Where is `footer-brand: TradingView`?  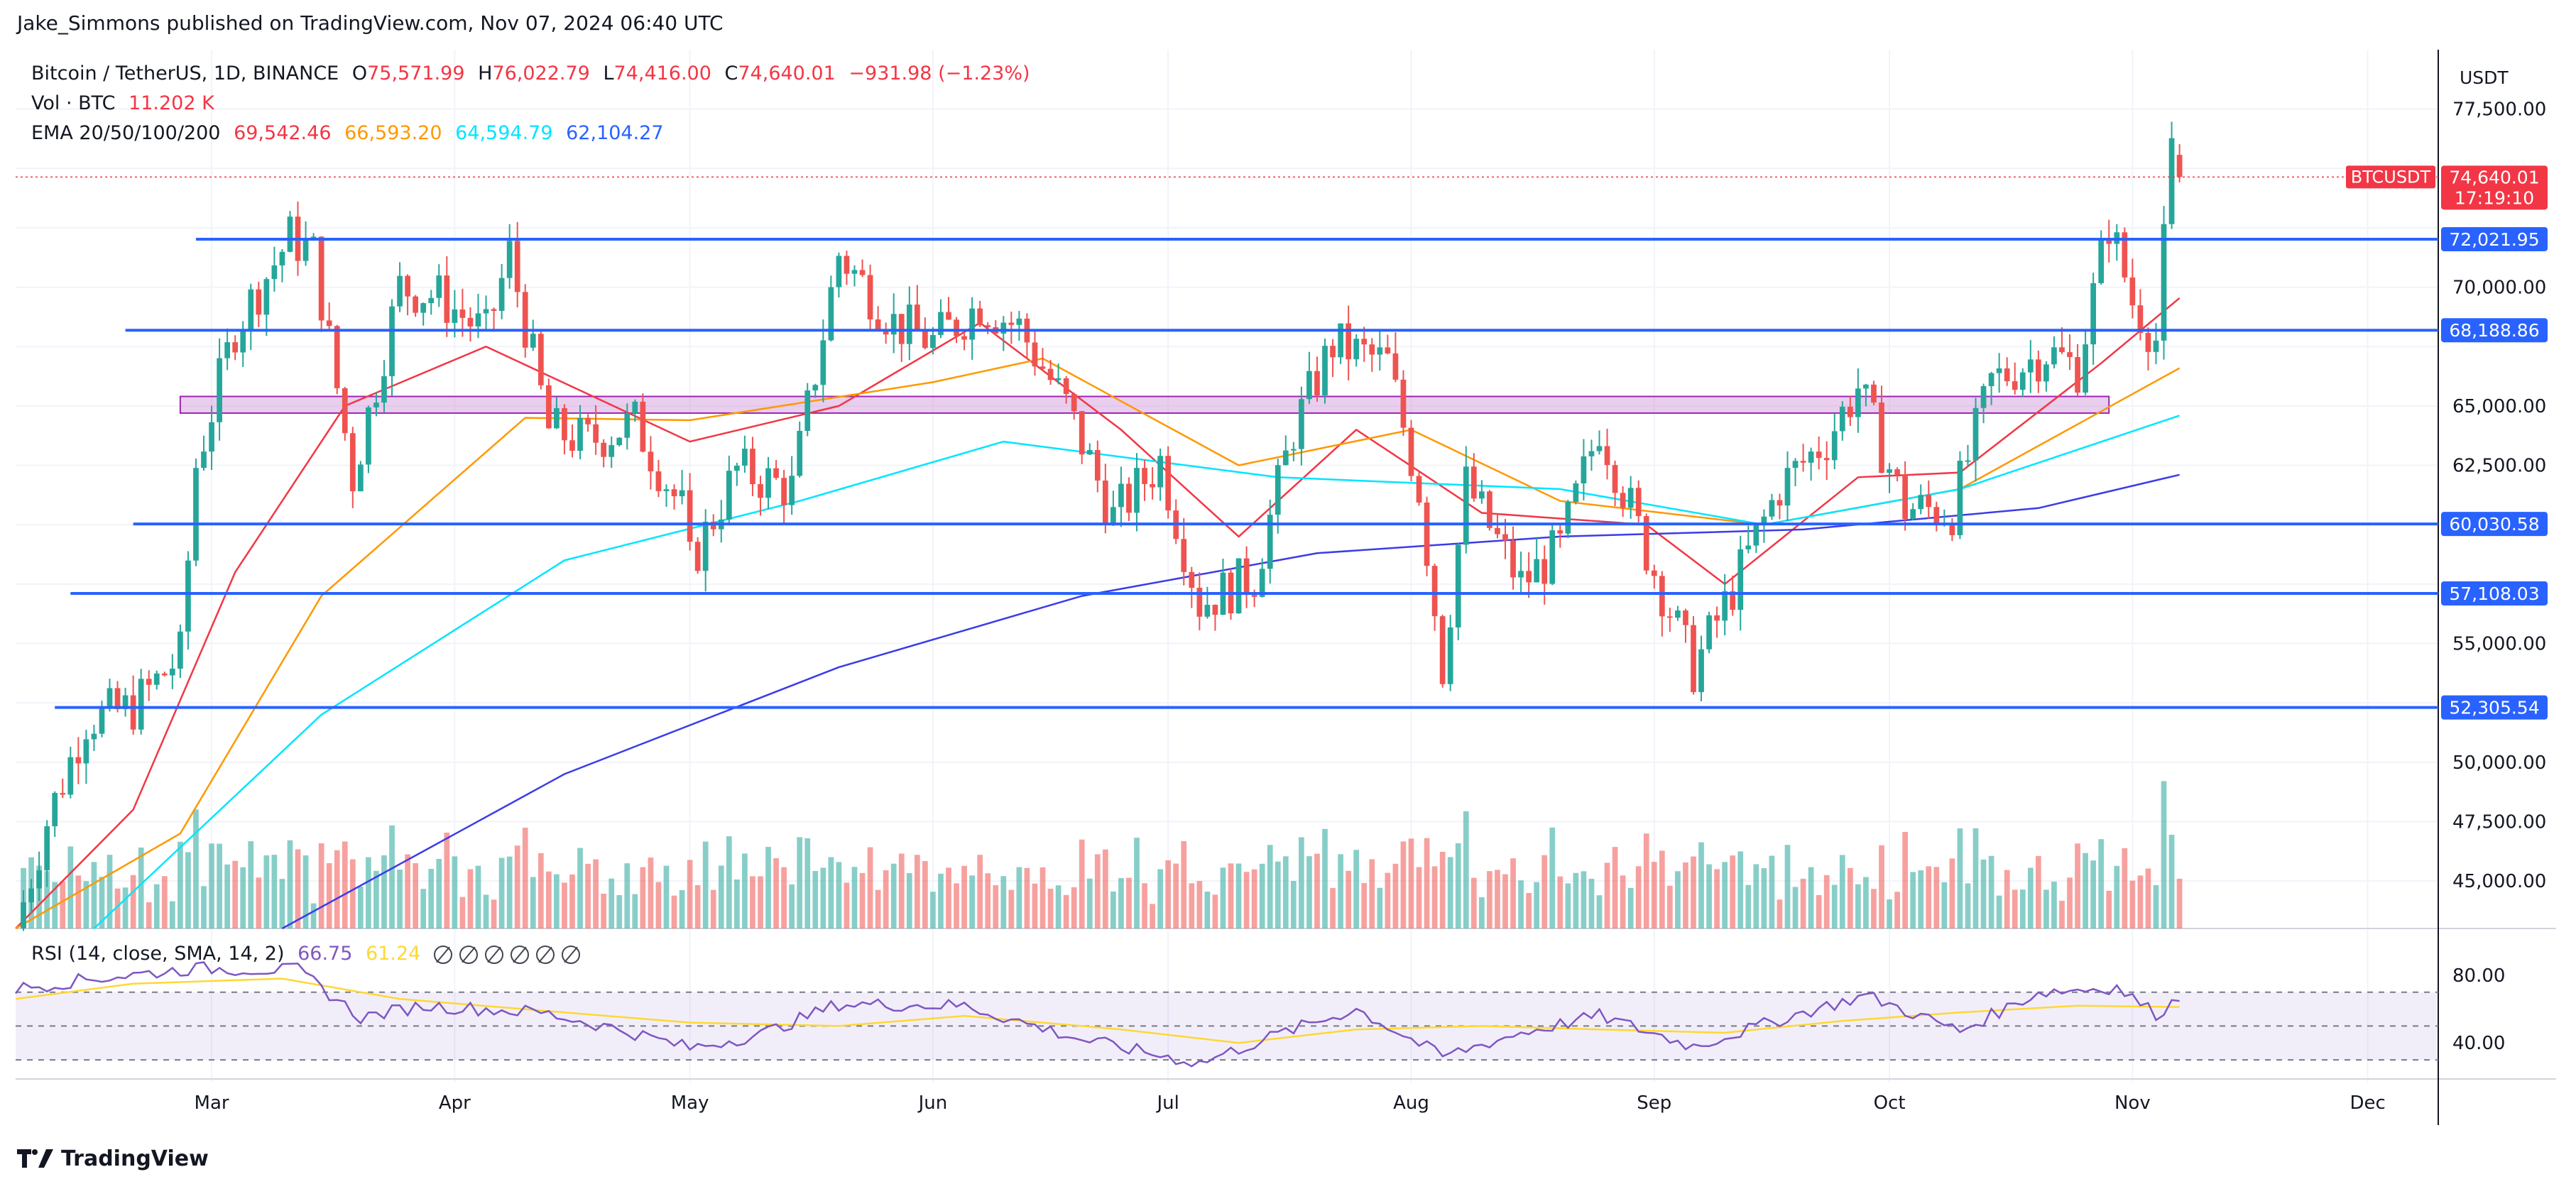
footer-brand: TradingView is located at coordinates (113, 1158).